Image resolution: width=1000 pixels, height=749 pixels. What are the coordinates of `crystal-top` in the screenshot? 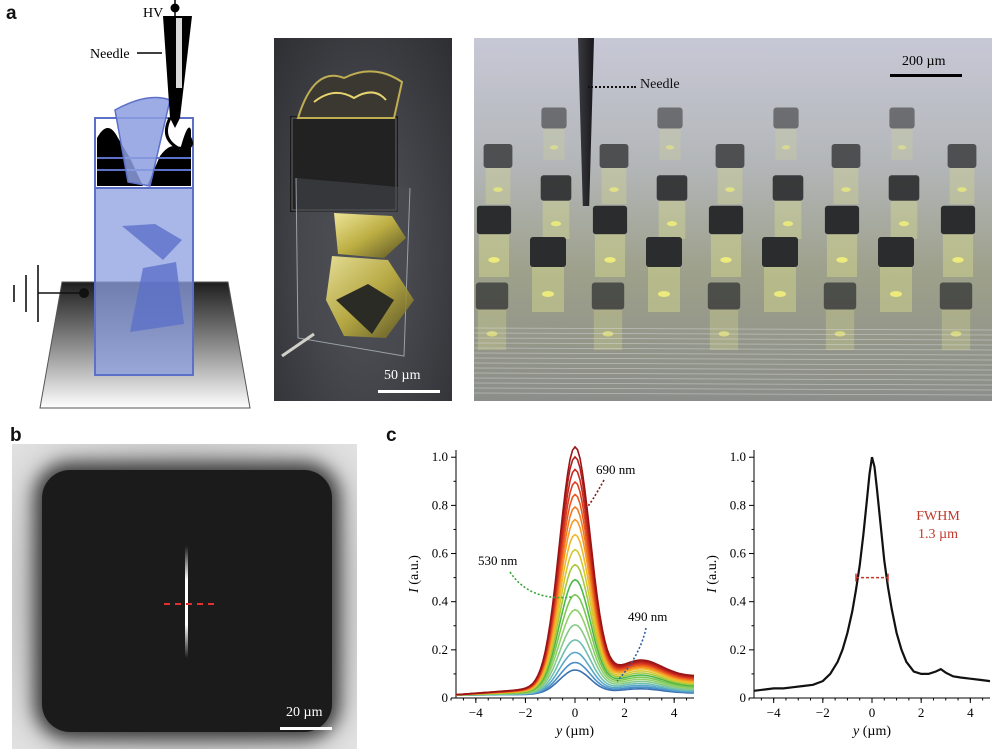 It's located at (142, 141).